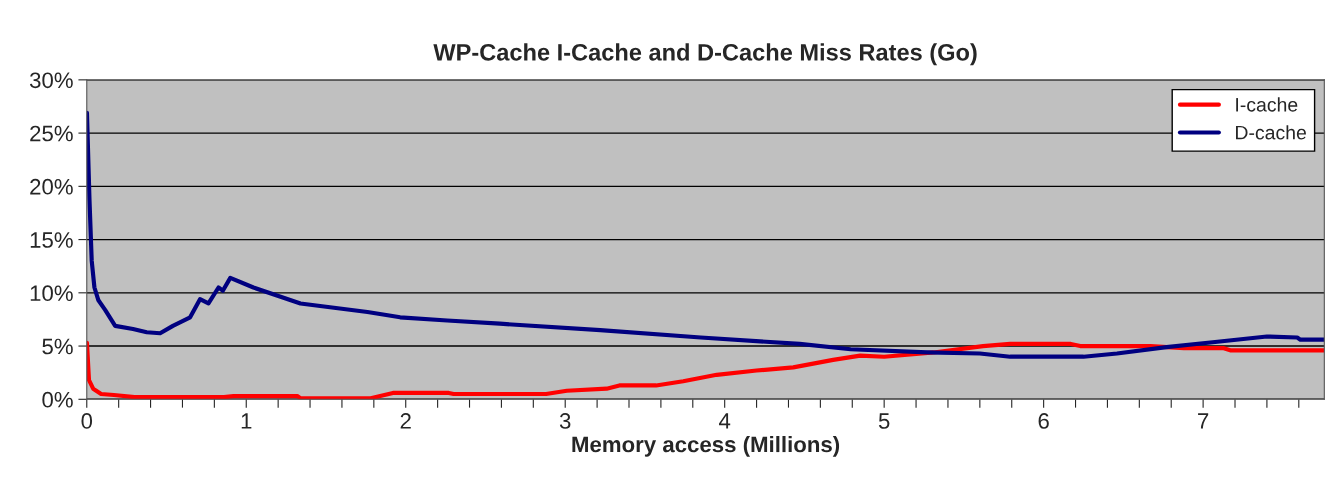 The height and width of the screenshot is (484, 1335). What do you see at coordinates (51, 186) in the screenshot?
I see `y-tick-label: 20%` at bounding box center [51, 186].